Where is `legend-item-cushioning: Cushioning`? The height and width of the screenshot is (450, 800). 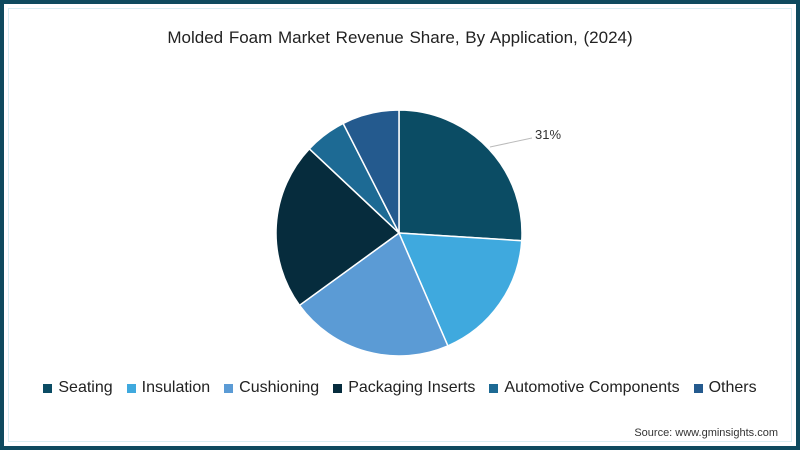
legend-item-cushioning: Cushioning is located at coordinates (271, 388).